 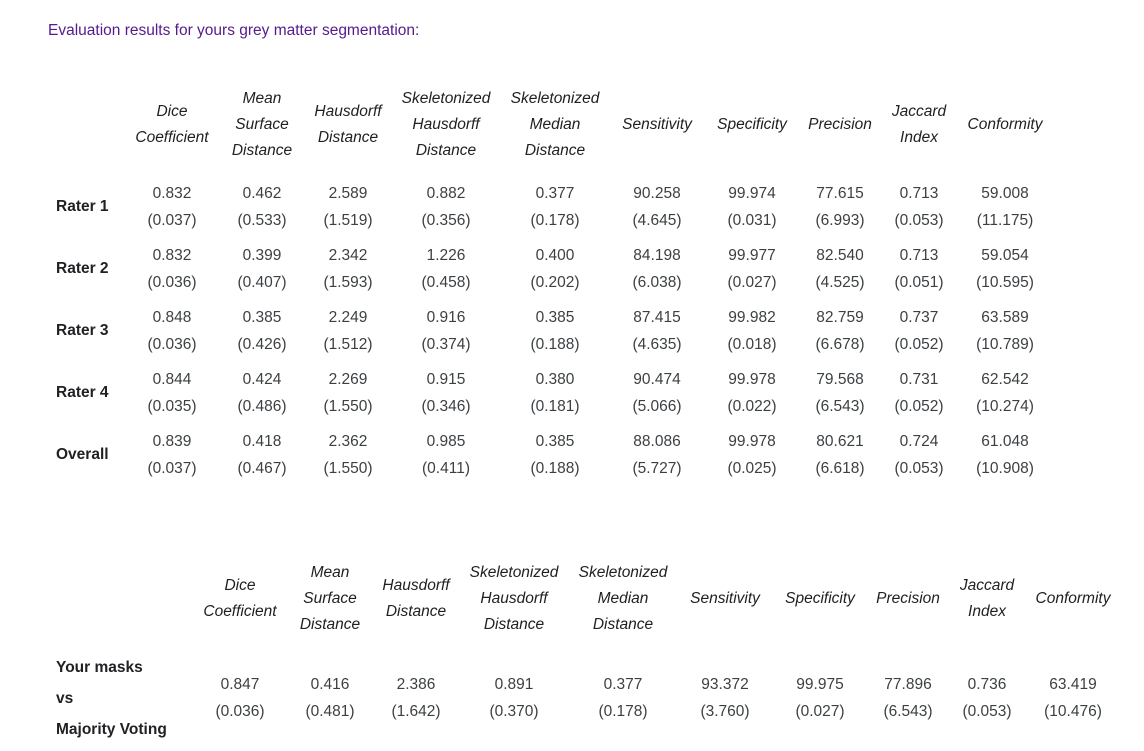 I want to click on metric-cell: 84.198 (6.038), so click(x=657, y=269).